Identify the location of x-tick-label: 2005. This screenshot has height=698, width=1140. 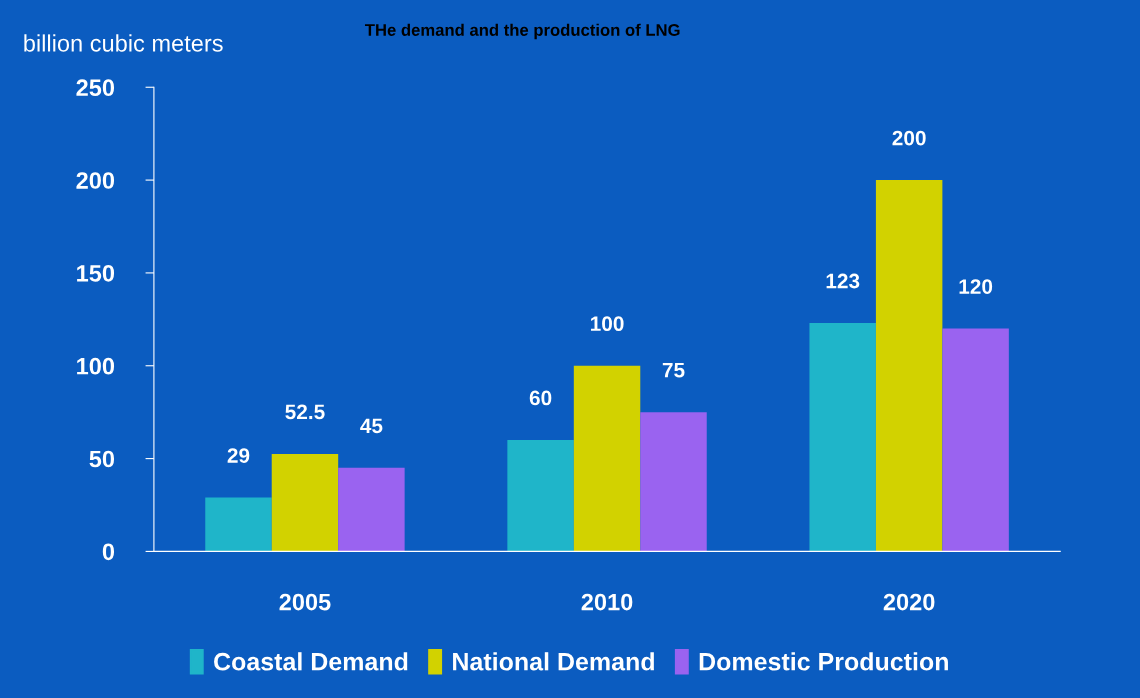
(305, 602).